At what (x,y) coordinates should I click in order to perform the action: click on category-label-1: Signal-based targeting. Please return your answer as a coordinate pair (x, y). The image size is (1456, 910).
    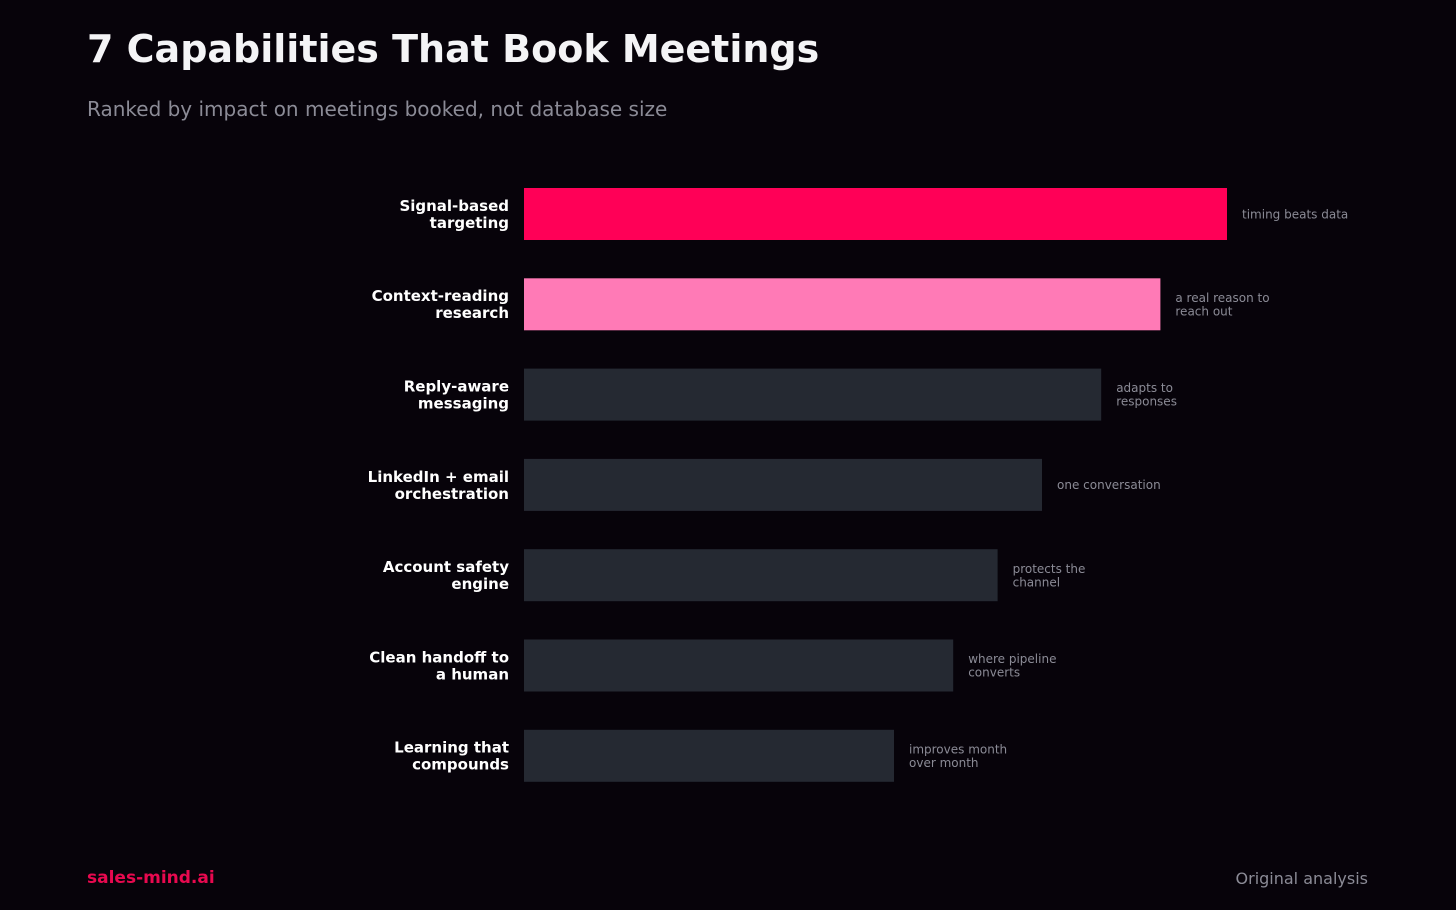
    Looking at the image, I should click on (454, 214).